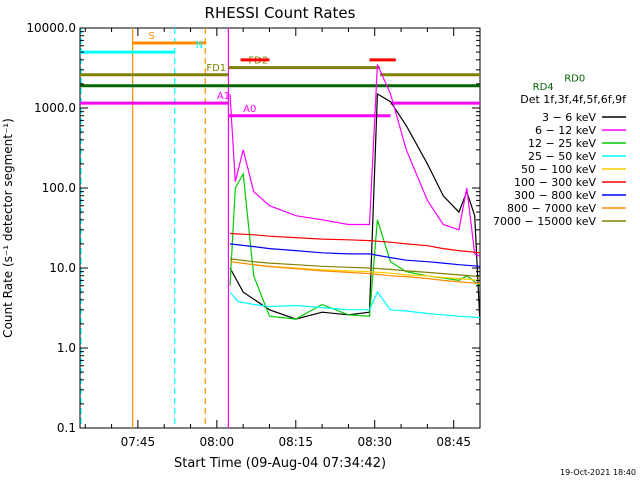 Image resolution: width=640 pixels, height=480 pixels. What do you see at coordinates (223, 96) in the screenshot?
I see `state-bar-label-8: A1` at bounding box center [223, 96].